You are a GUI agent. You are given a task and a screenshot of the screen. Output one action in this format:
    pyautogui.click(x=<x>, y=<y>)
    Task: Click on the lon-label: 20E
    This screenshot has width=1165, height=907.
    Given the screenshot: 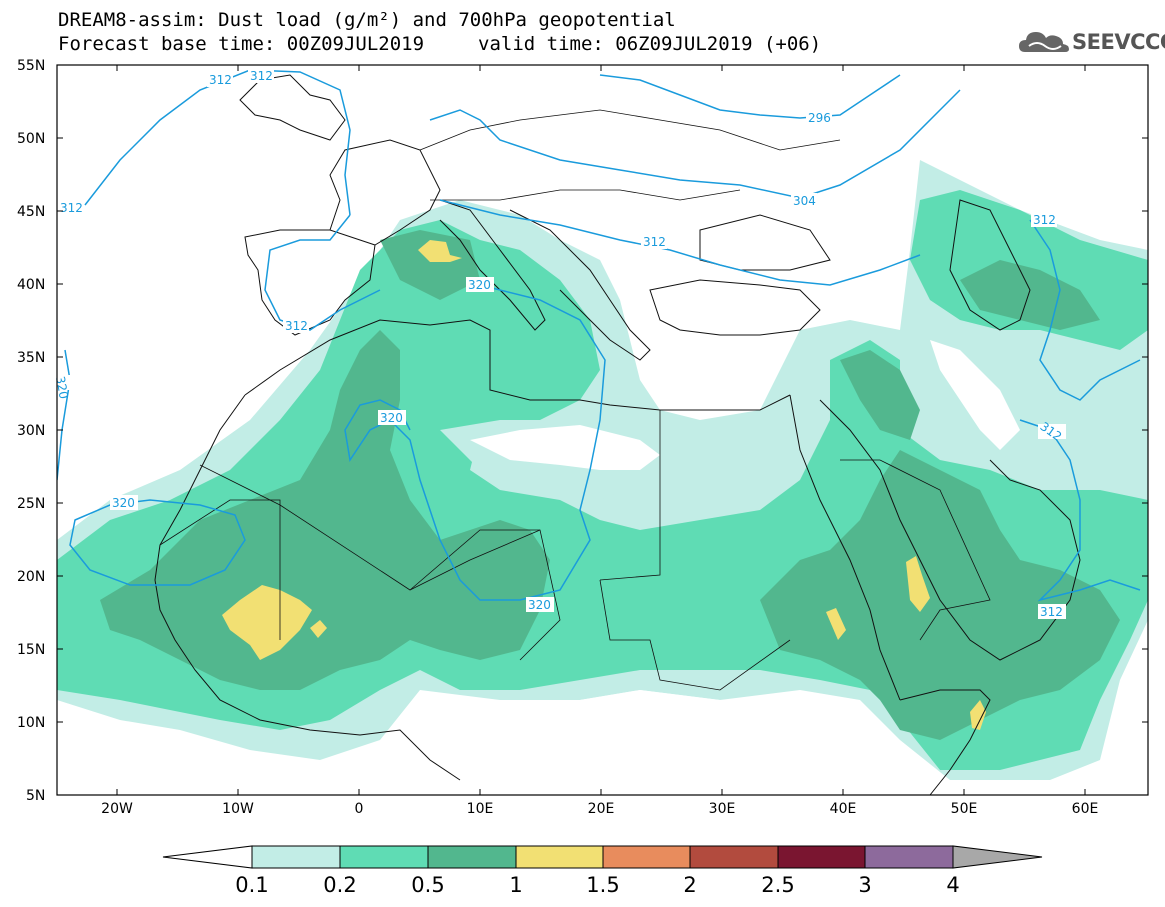 What is the action you would take?
    pyautogui.click(x=601, y=809)
    